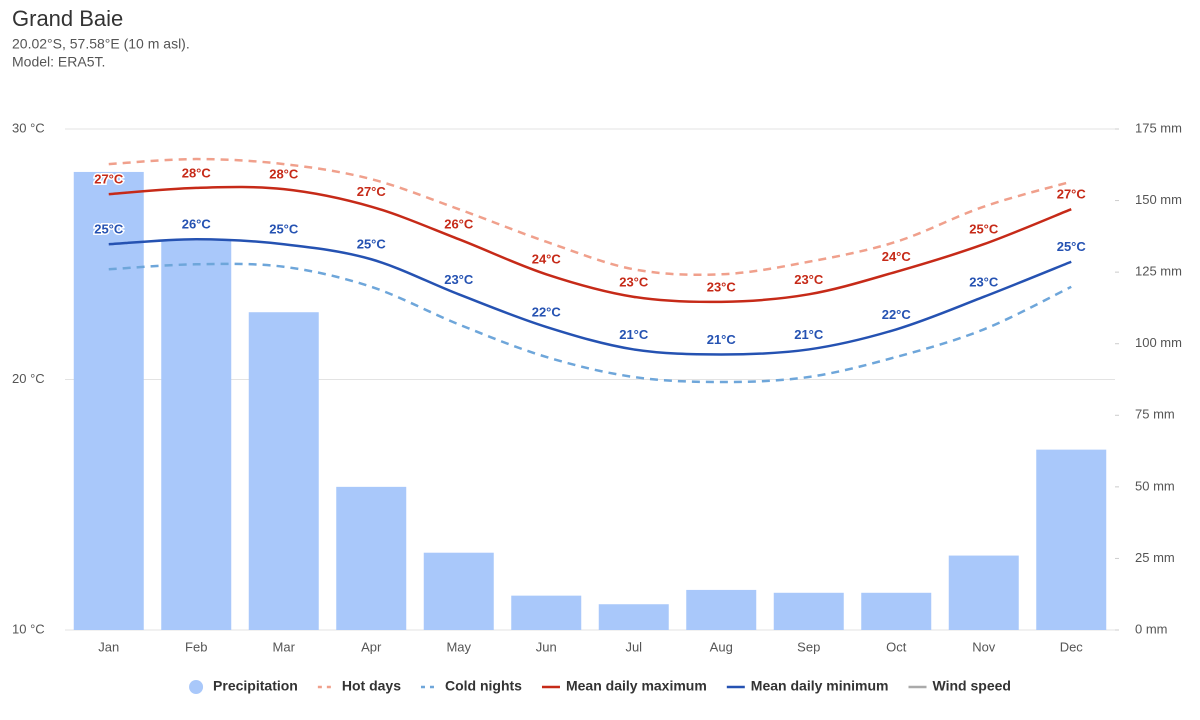 This screenshot has width=1200, height=720. I want to click on legend-swatch, so click(196, 687).